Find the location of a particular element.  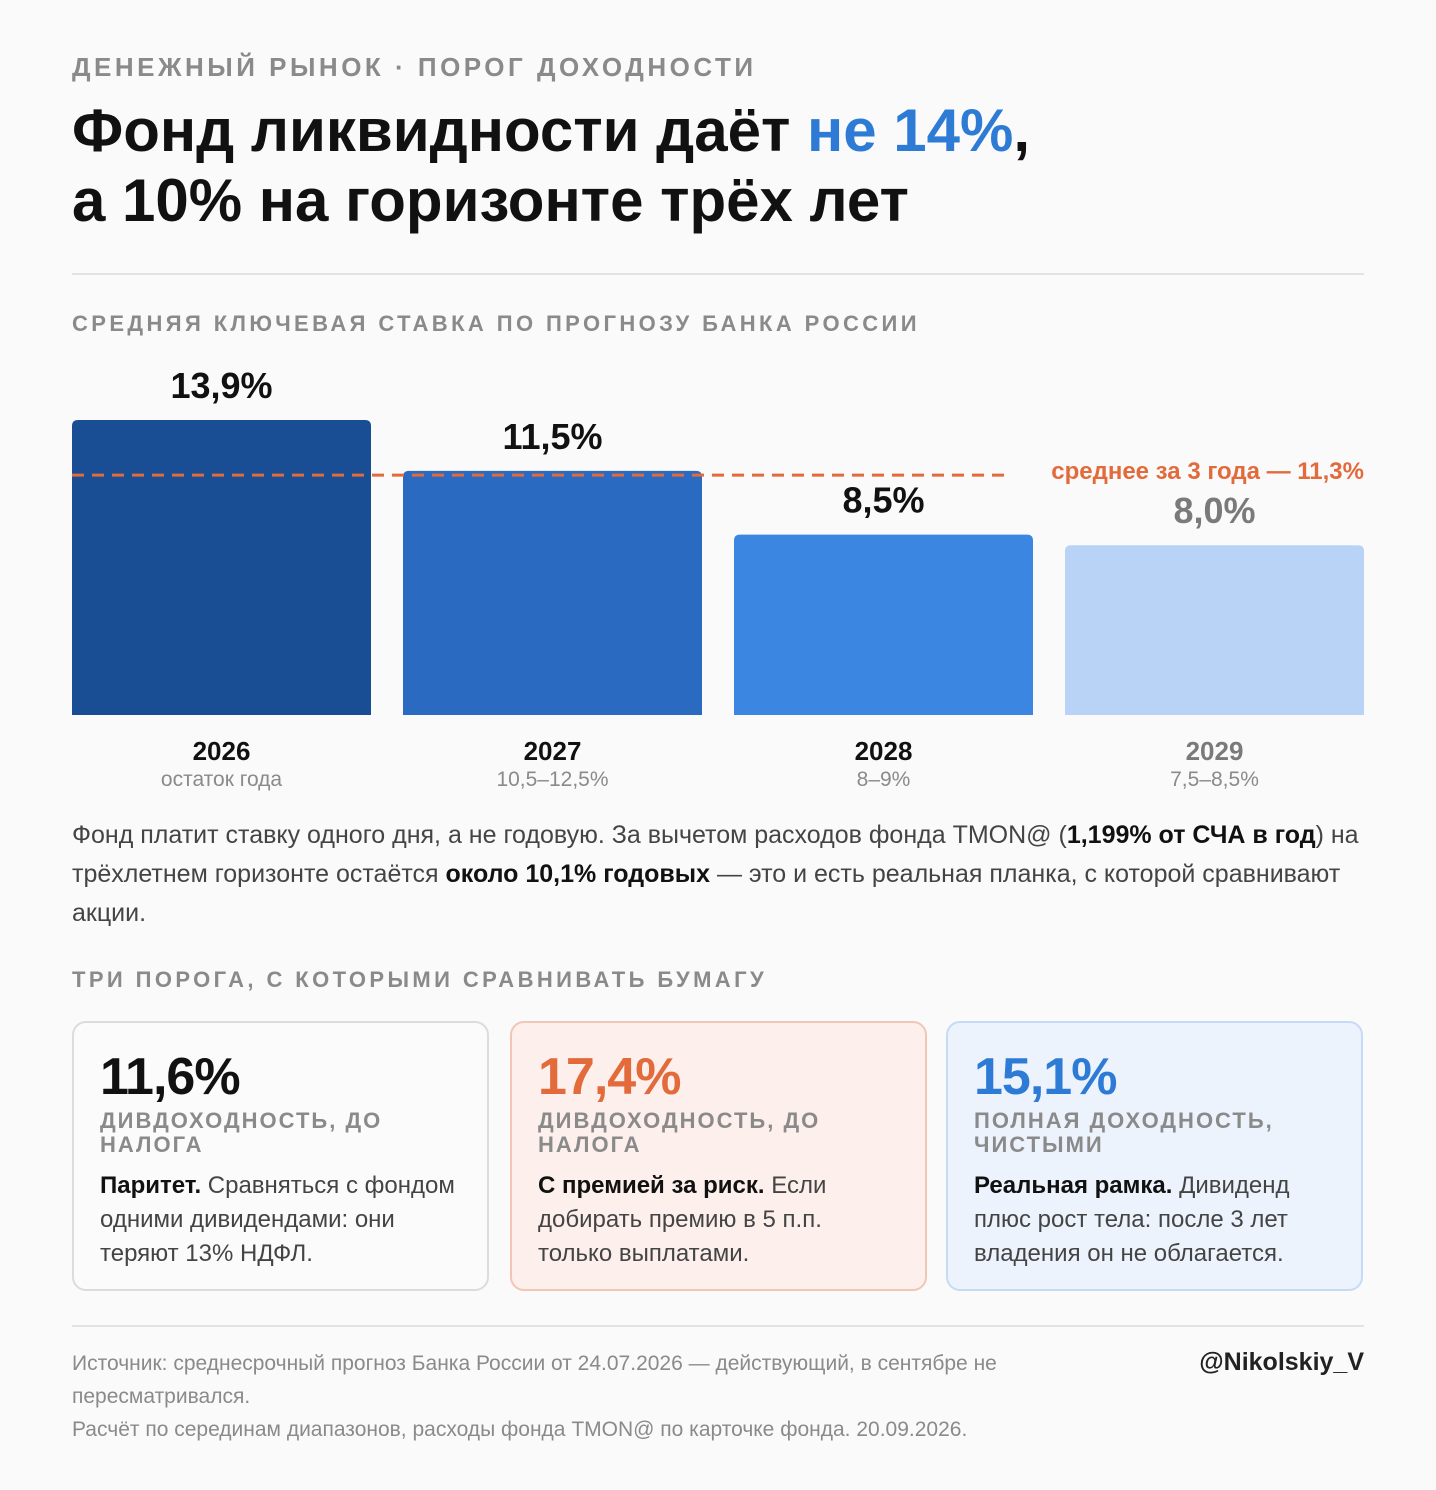

card-lead: Реальная рамка. is located at coordinates (1073, 1185).